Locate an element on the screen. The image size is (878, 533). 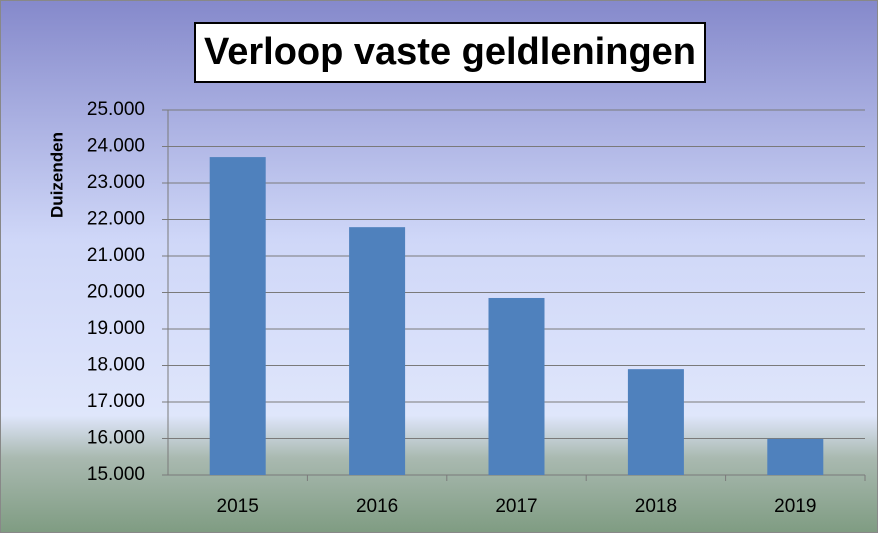
title-box is located at coordinates (450, 52).